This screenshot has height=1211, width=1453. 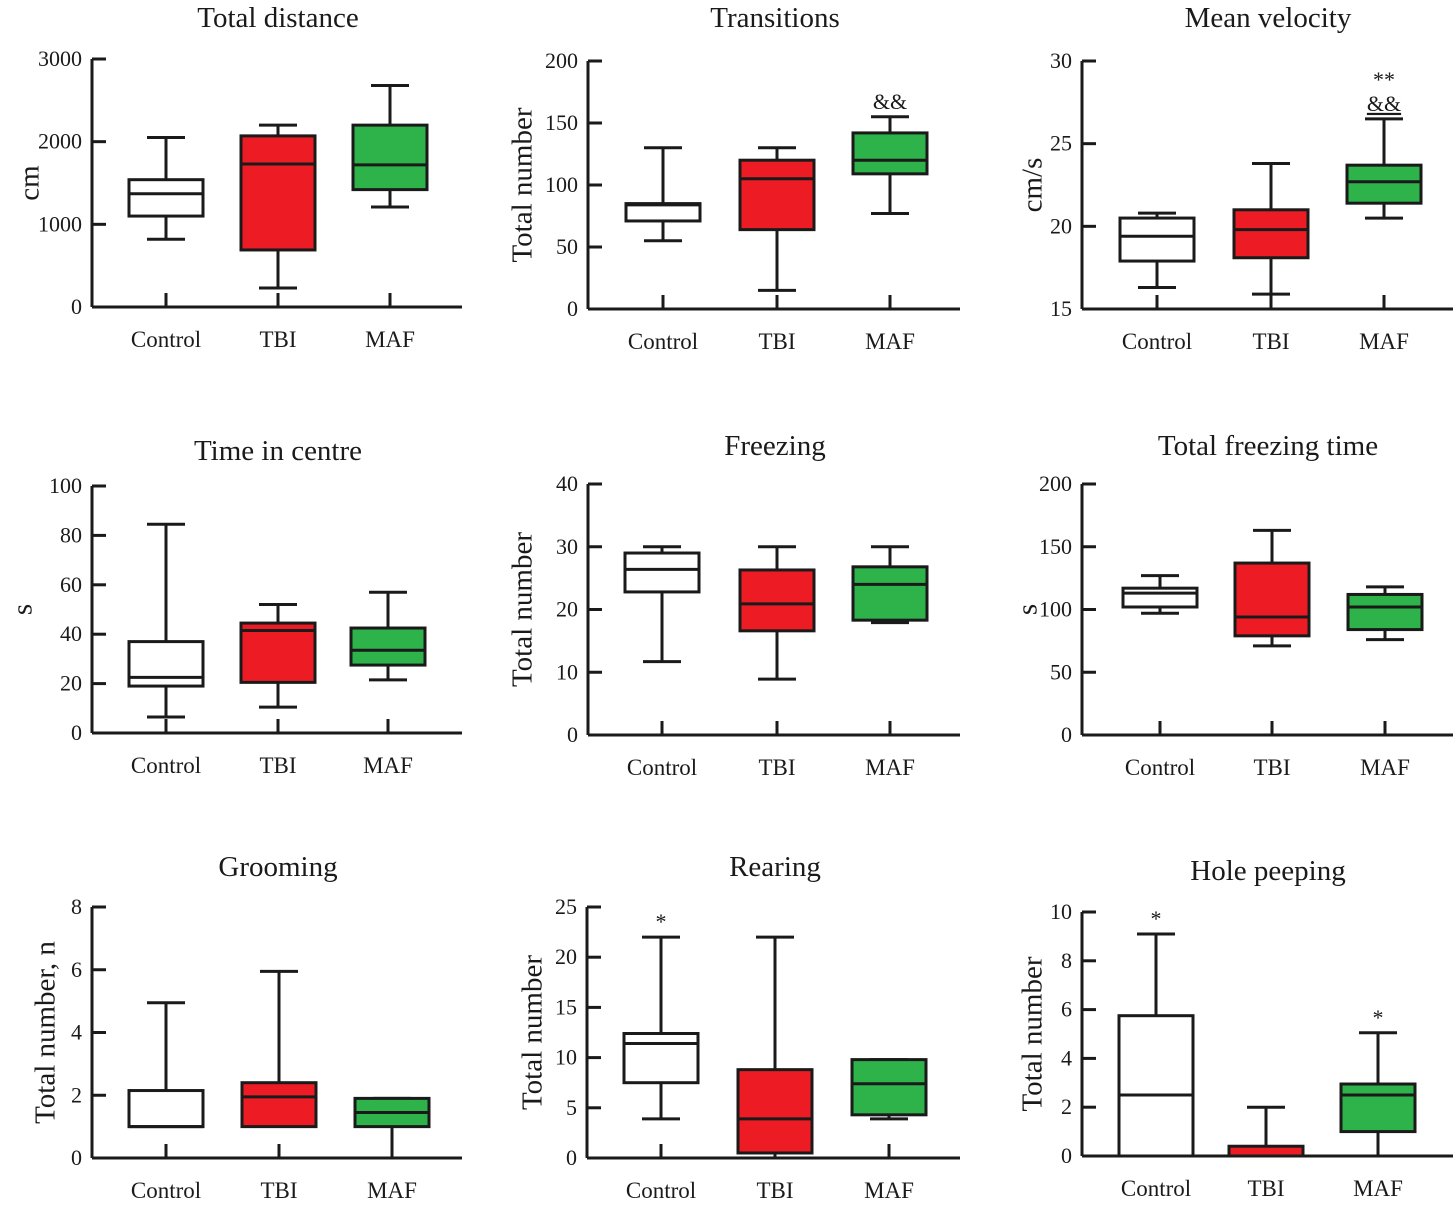 What do you see at coordinates (277, 867) in the screenshot?
I see `chart-title: Grooming` at bounding box center [277, 867].